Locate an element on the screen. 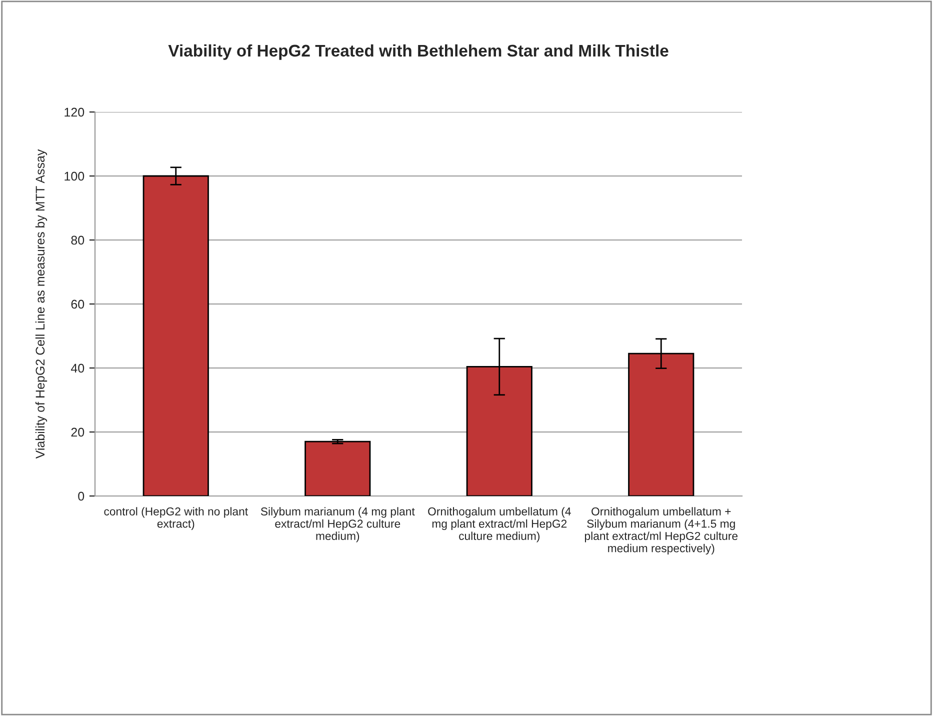 The image size is (933, 716). y-tick-label: 40 is located at coordinates (77, 368).